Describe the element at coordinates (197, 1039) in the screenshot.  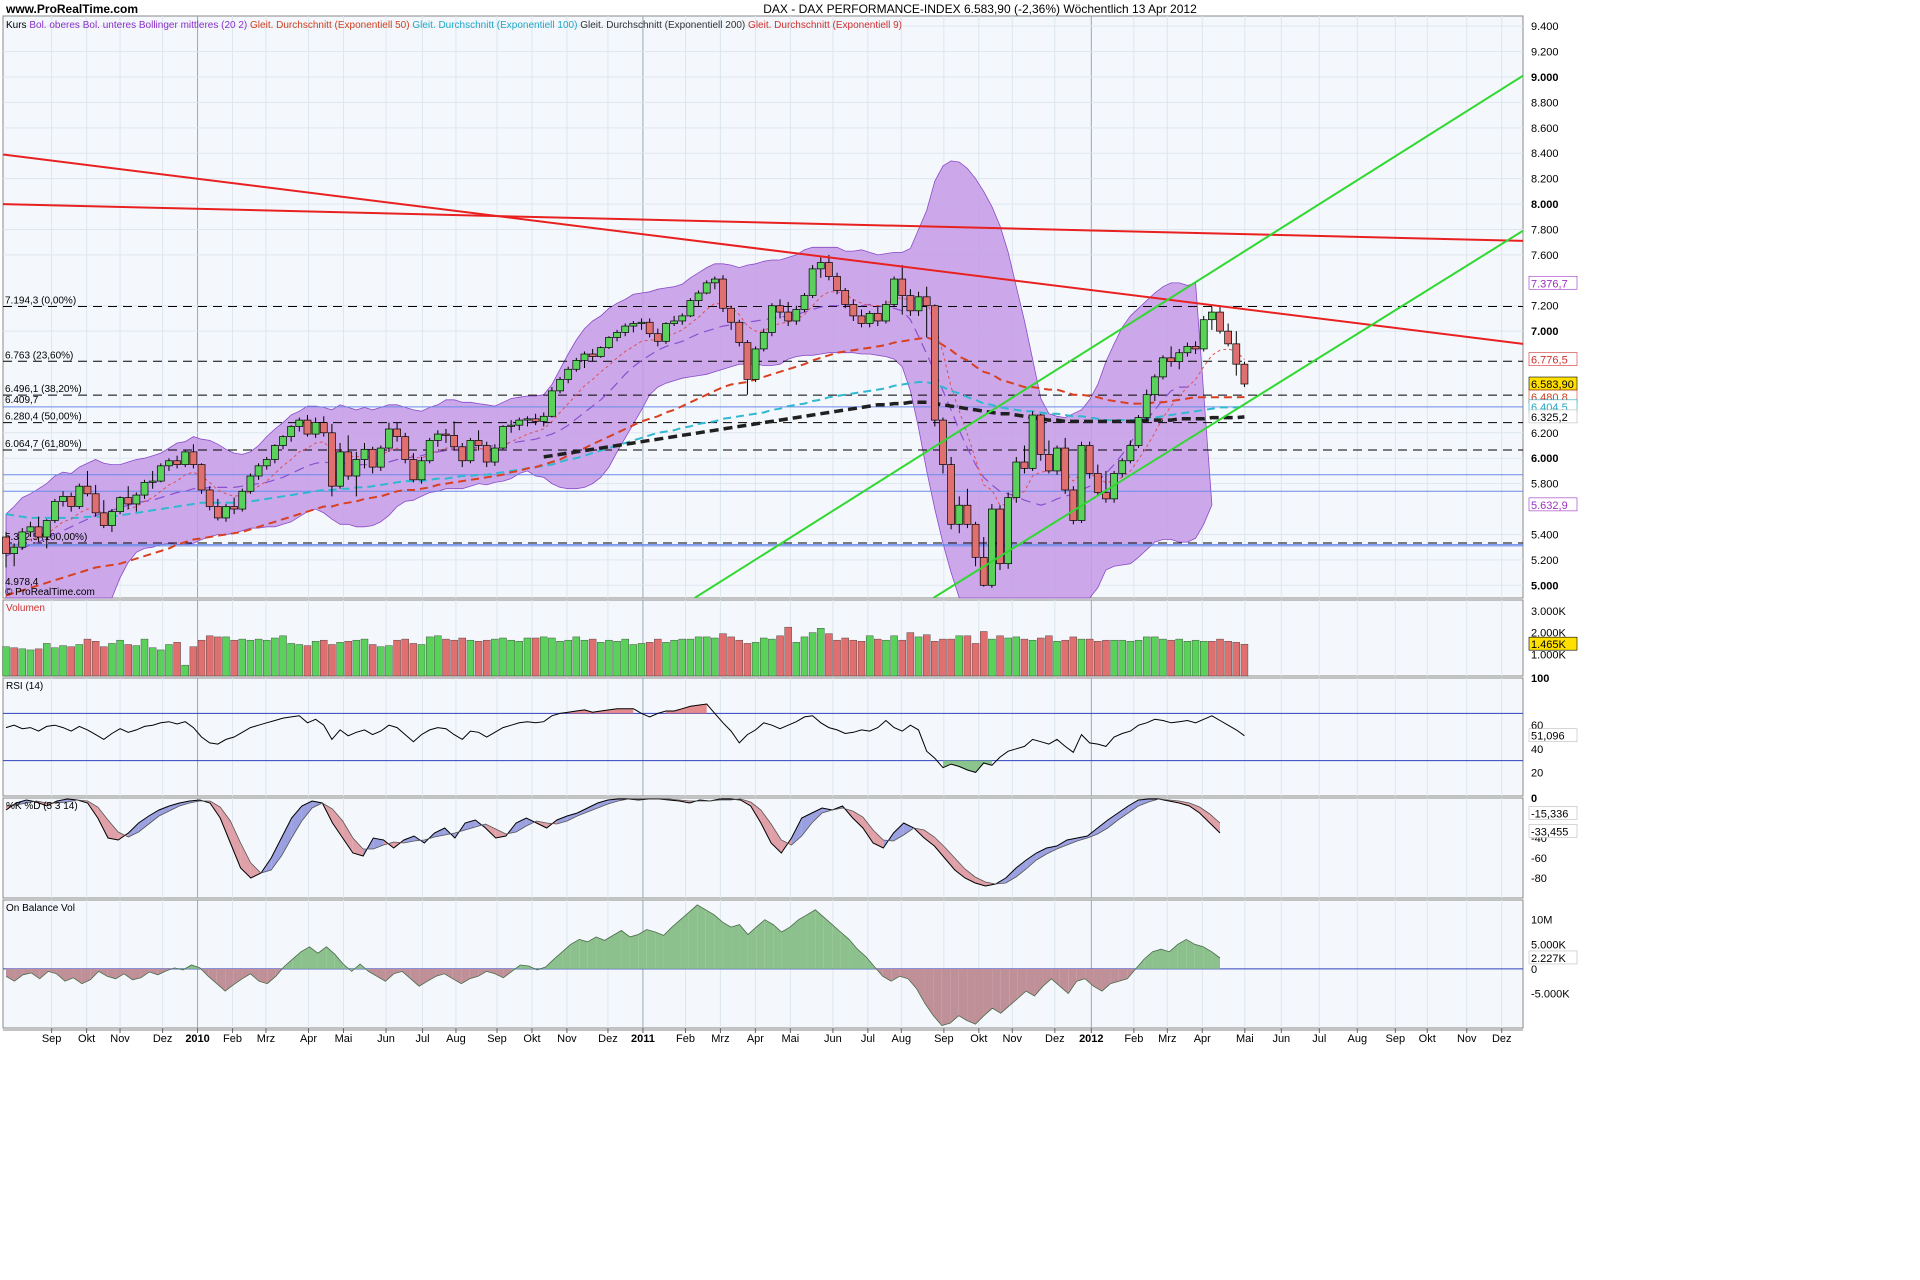
I see `x-axis-label: 2010` at that location.